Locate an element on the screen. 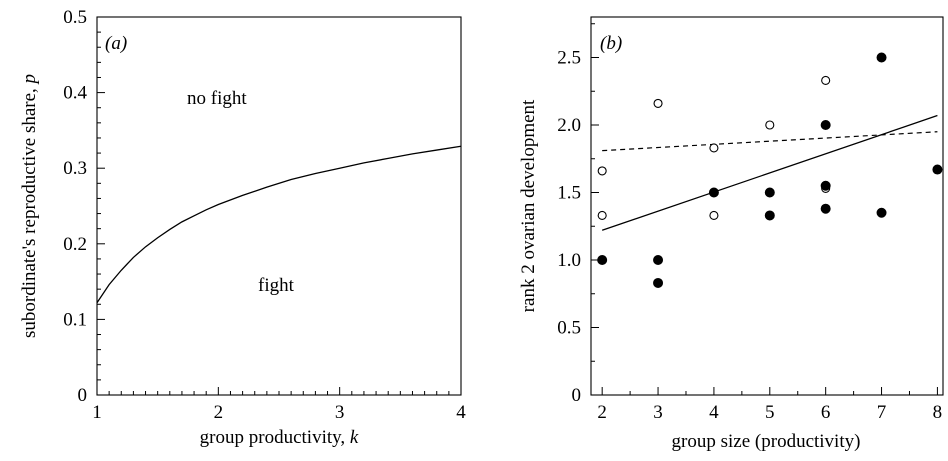 The width and height of the screenshot is (948, 461). panel-a-y-tick-label: 0.2 is located at coordinates (75, 244).